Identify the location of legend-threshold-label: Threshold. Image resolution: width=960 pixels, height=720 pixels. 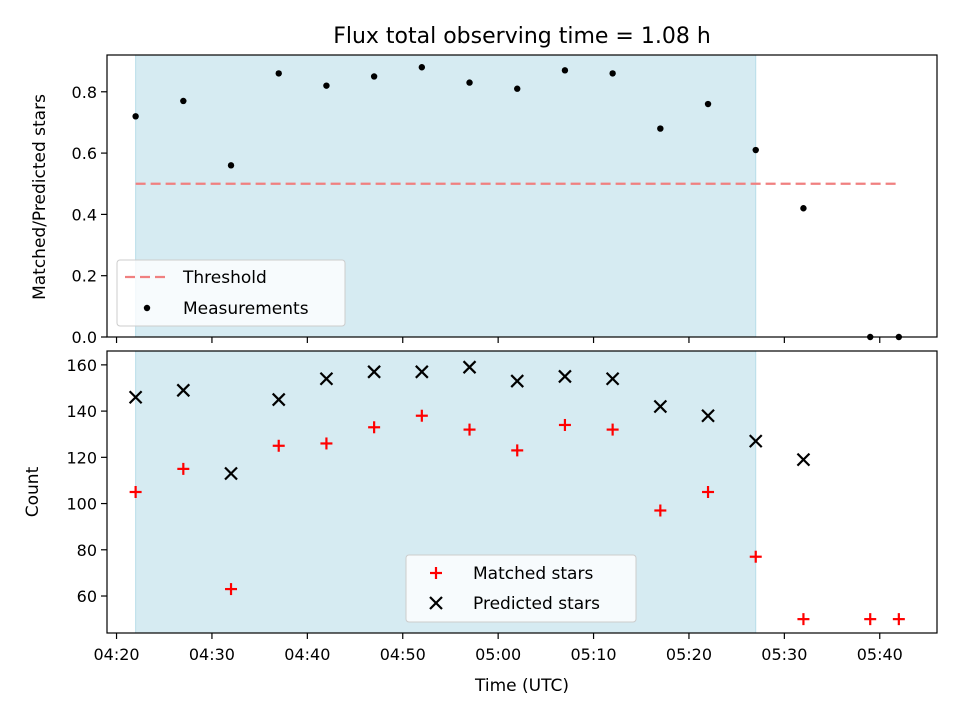
(224, 278).